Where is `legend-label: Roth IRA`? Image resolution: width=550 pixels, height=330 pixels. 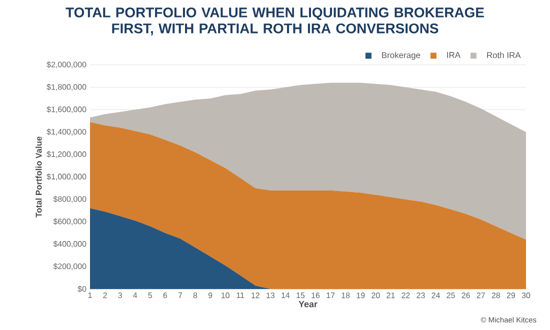
legend-label: Roth IRA is located at coordinates (504, 55).